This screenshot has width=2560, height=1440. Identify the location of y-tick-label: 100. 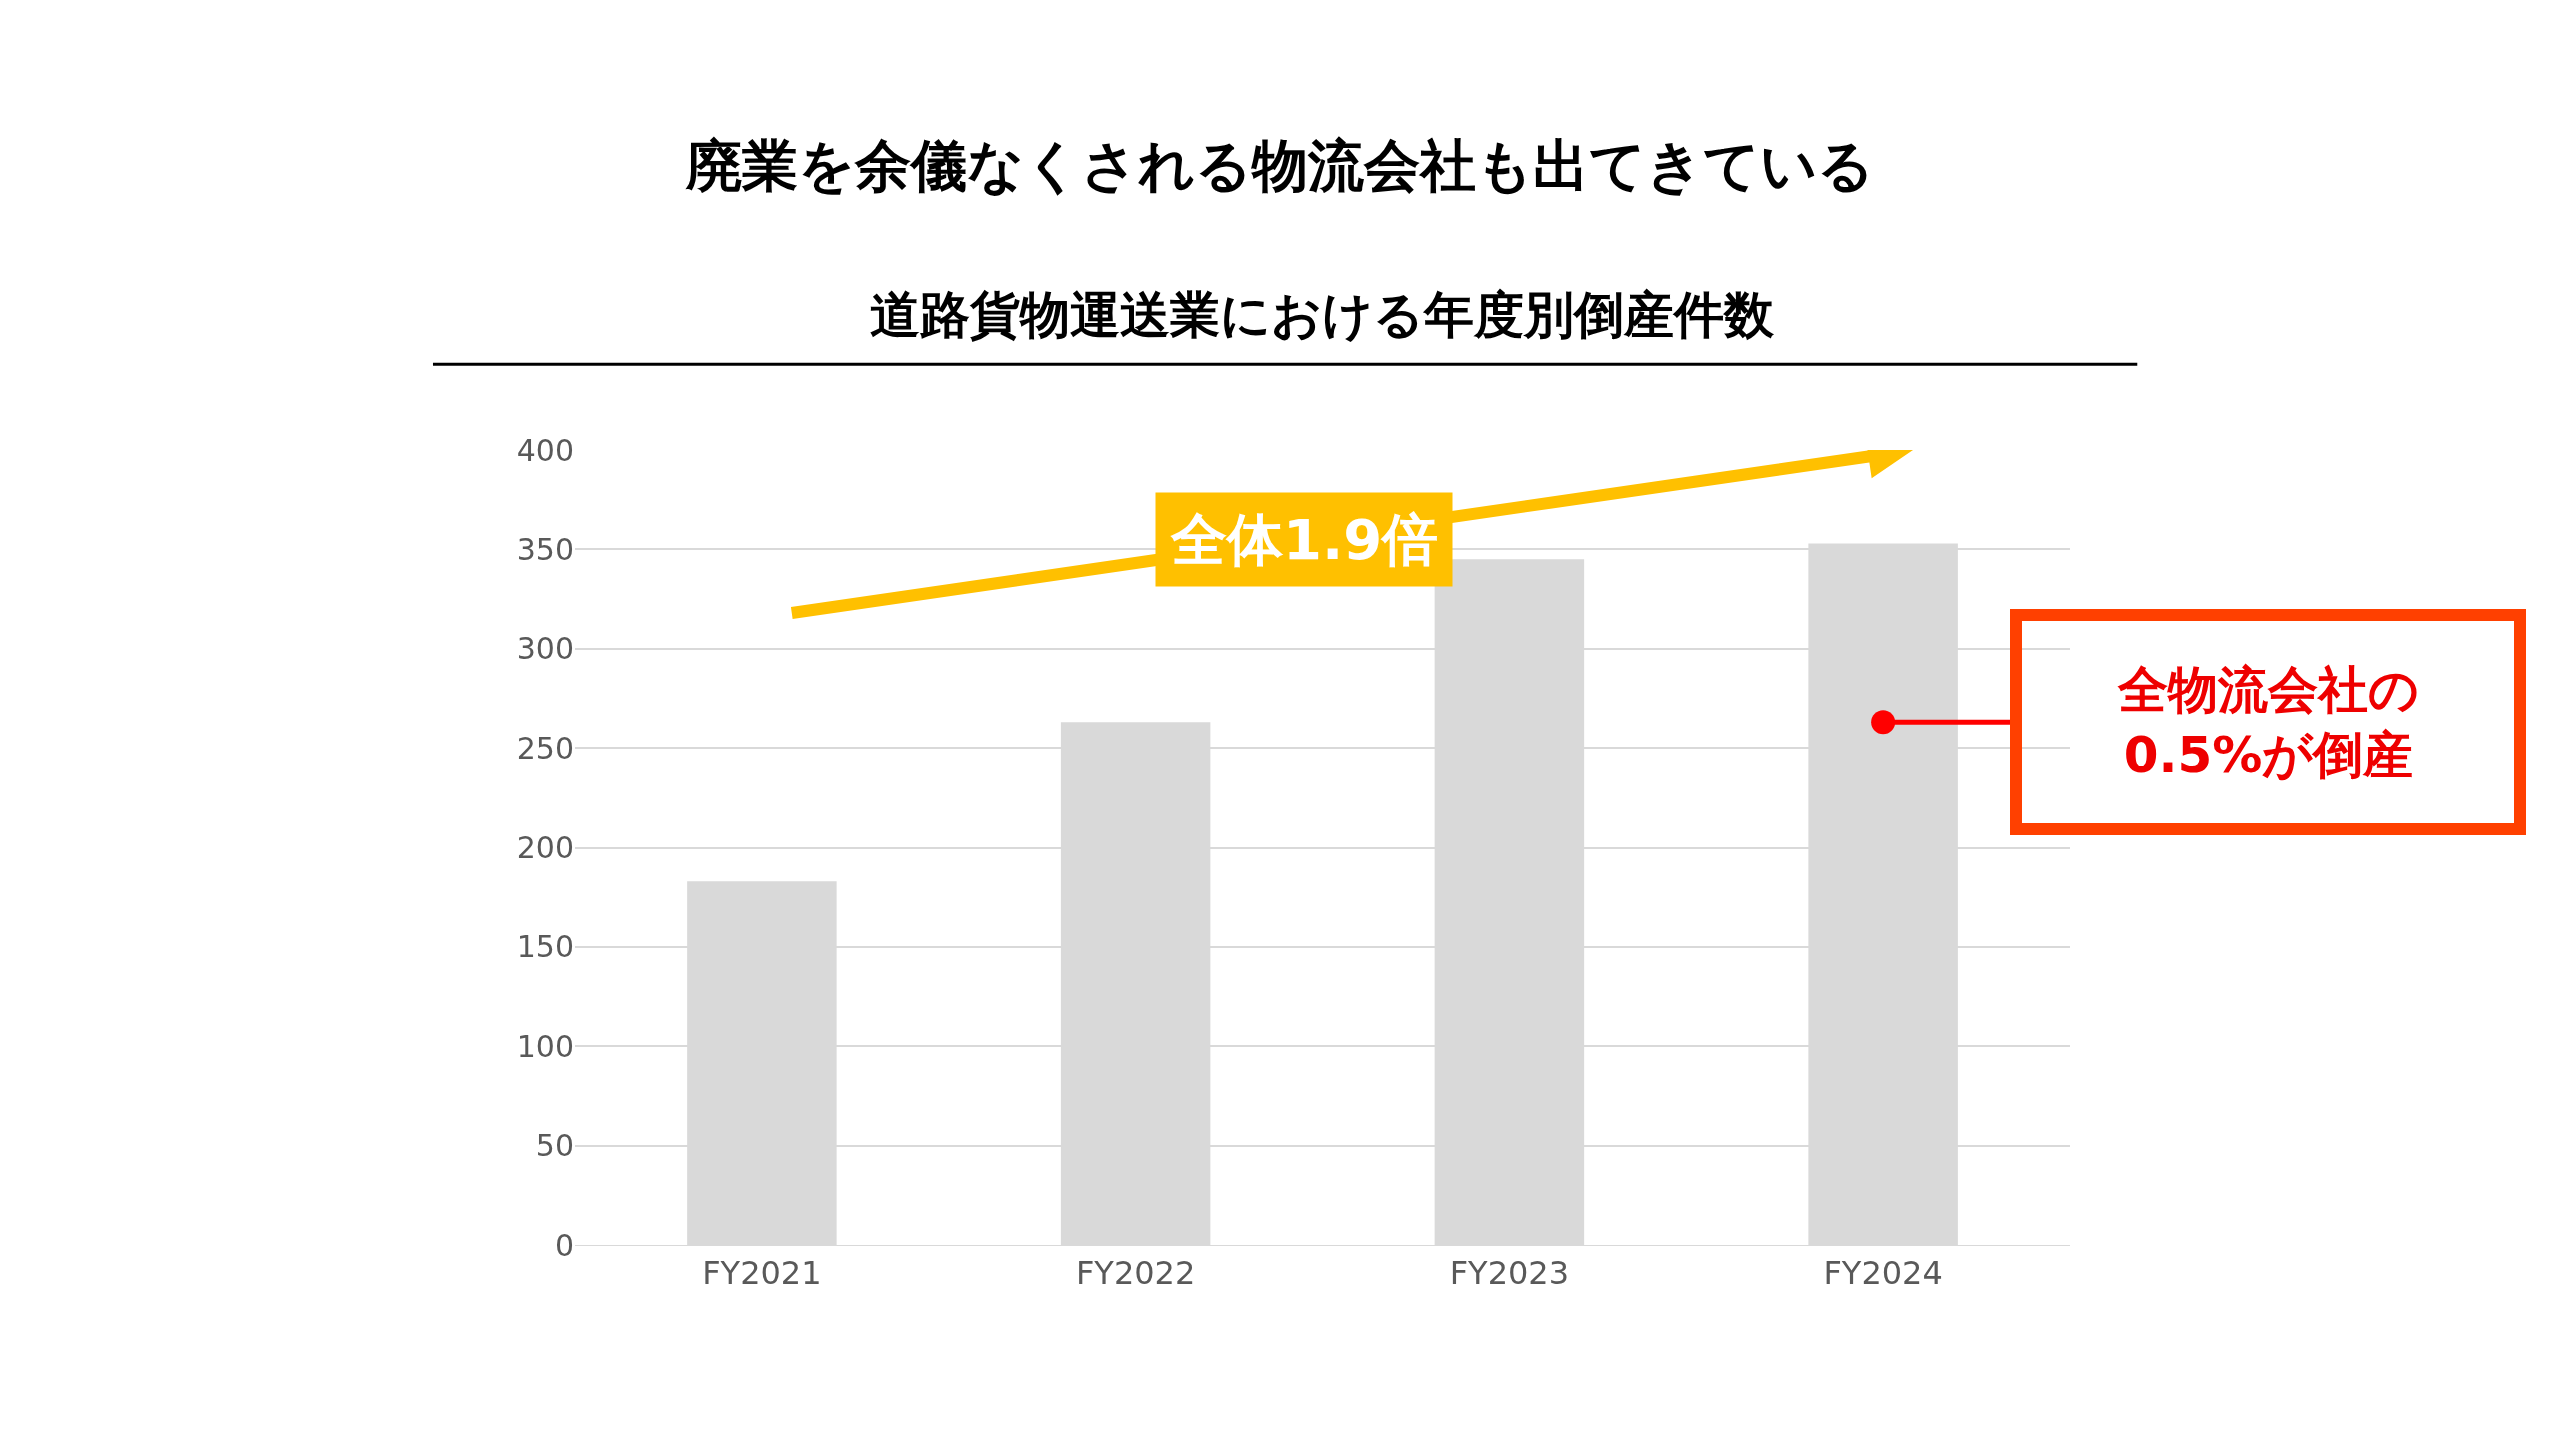
(545, 1046).